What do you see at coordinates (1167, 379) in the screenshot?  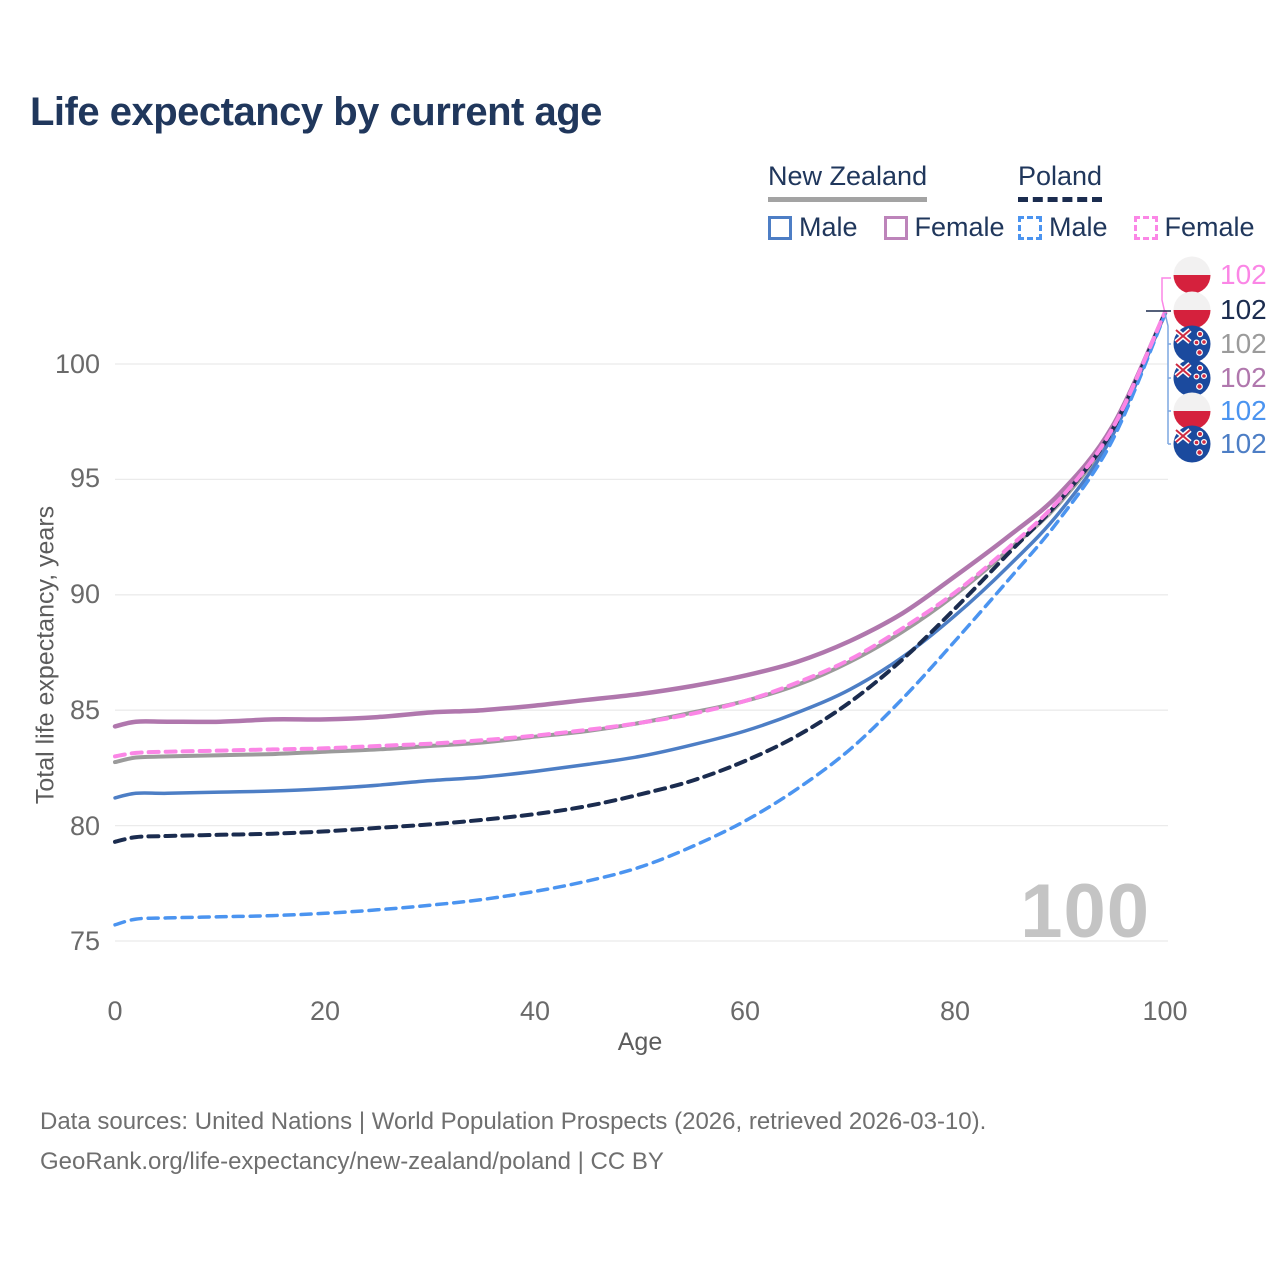 I see `leader-bracket-lower` at bounding box center [1167, 379].